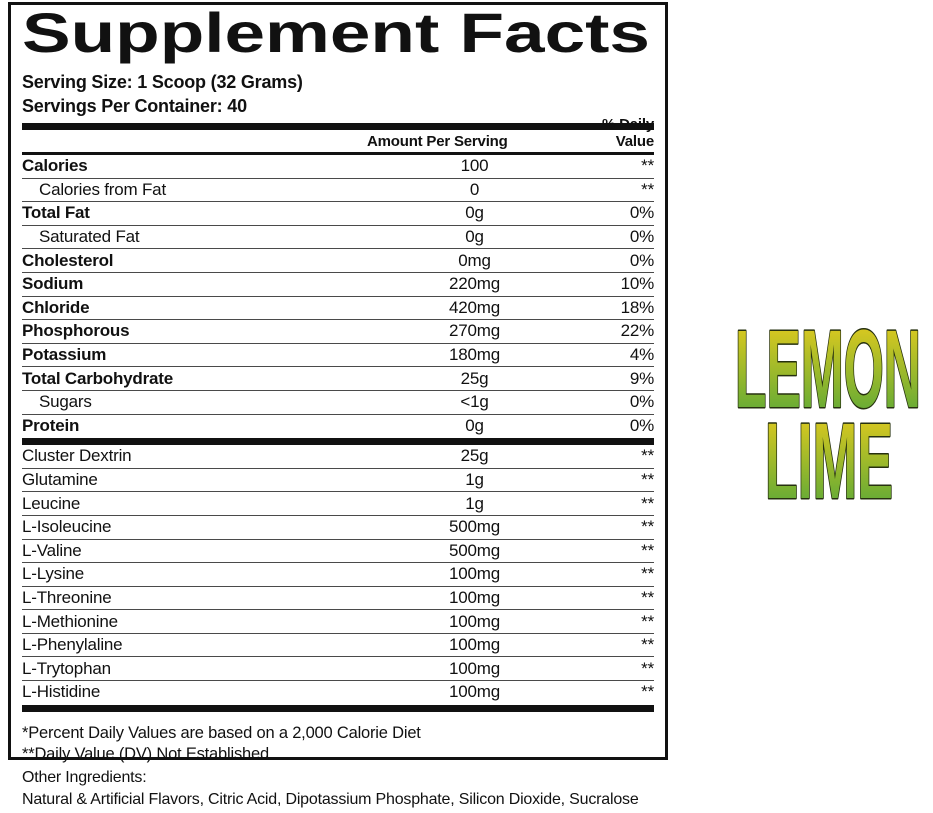  I want to click on table-row: L-Phenylaline 100mg **, so click(338, 646).